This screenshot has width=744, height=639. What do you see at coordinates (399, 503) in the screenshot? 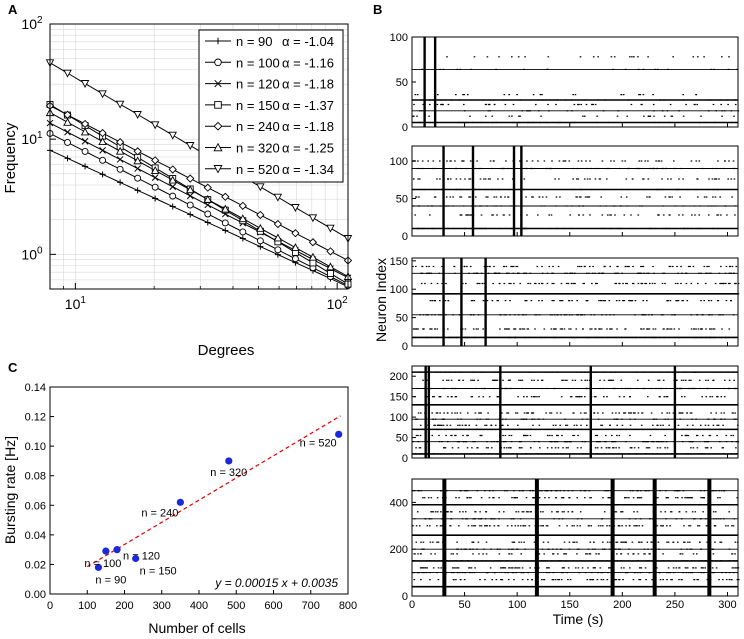
I see `y-tick-label: 400` at bounding box center [399, 503].